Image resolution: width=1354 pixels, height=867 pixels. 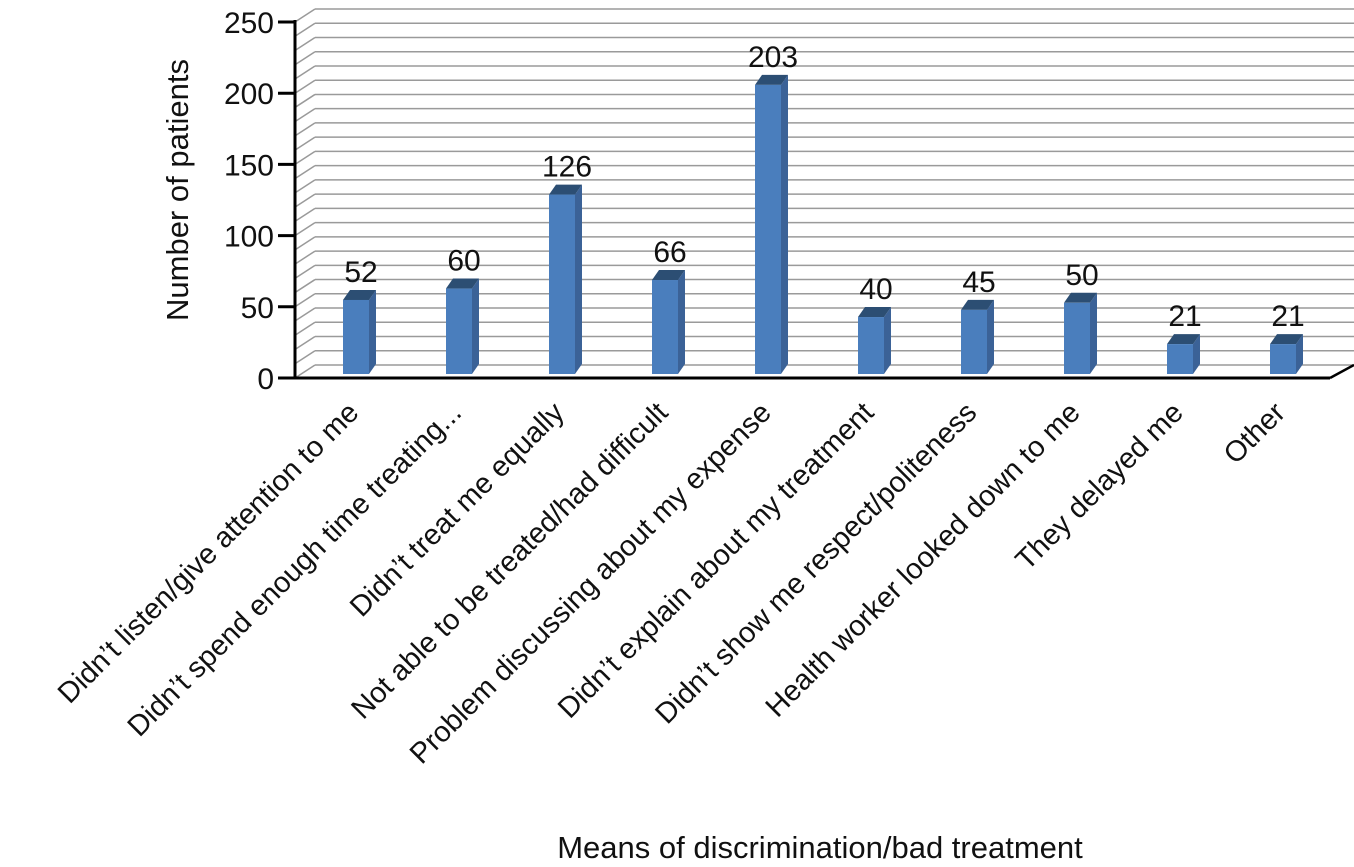 I want to click on y-tick-label: 150, so click(x=249, y=165).